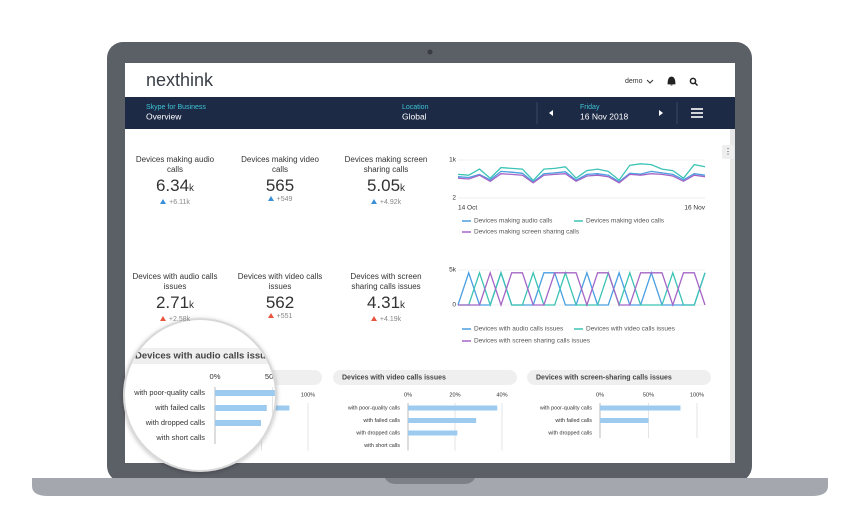 The width and height of the screenshot is (860, 532). Describe the element at coordinates (175, 281) in the screenshot. I see `kpi-label: Devices with audio calls issues` at that location.